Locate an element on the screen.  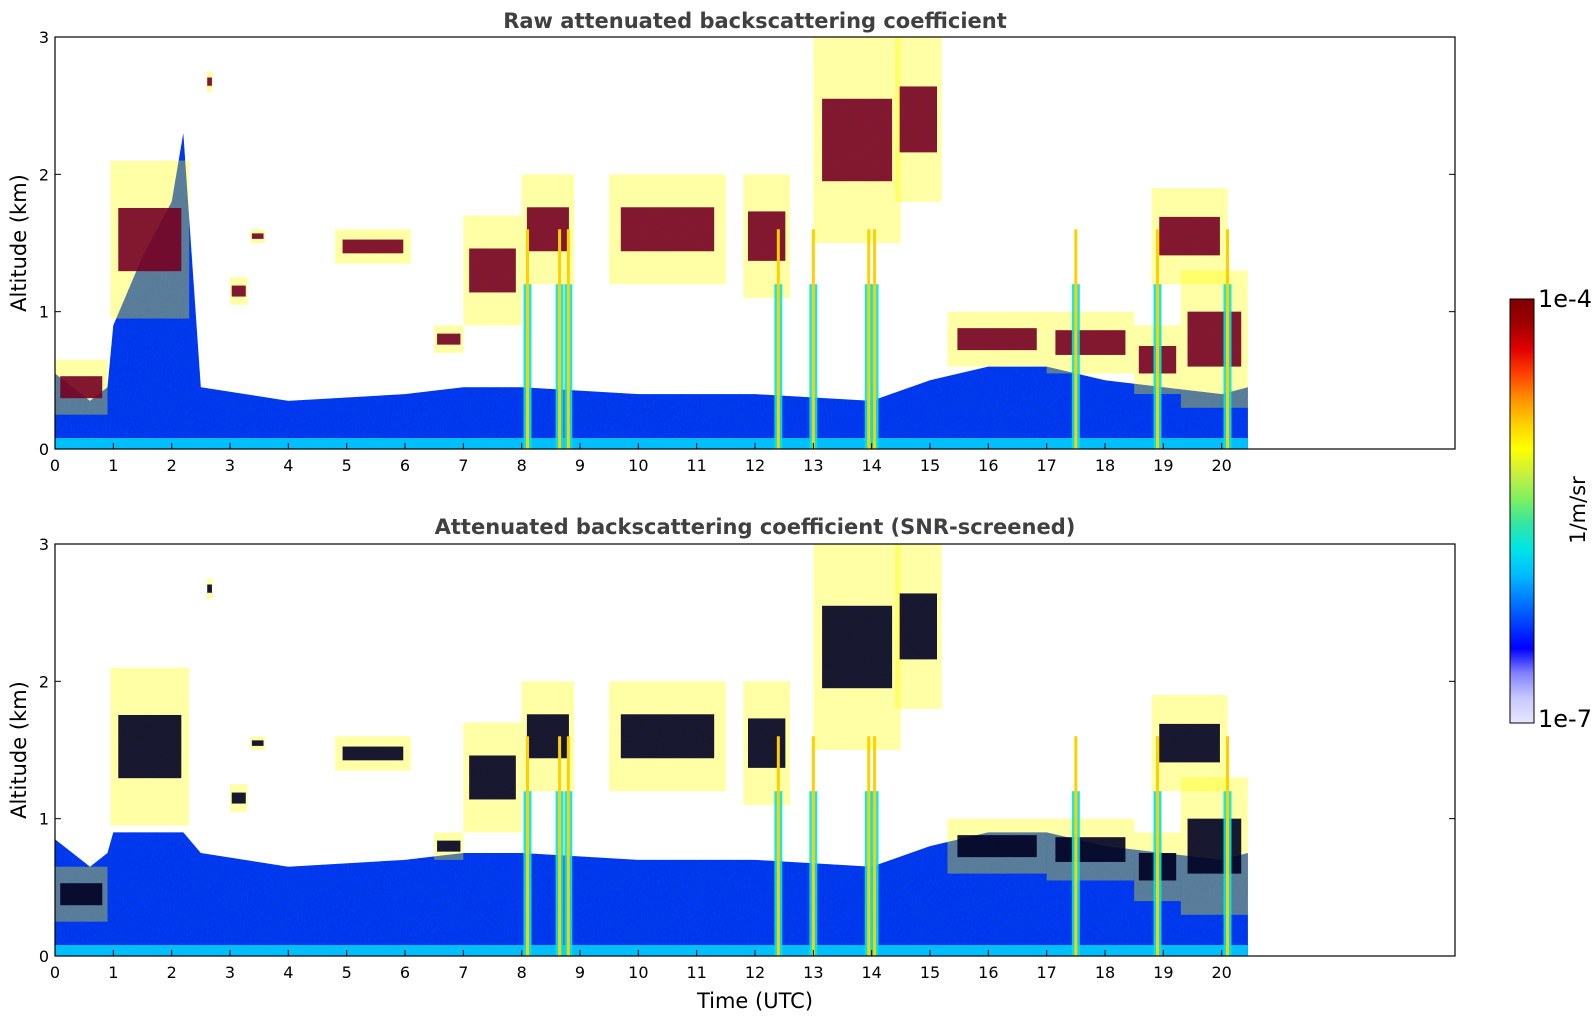
panel-raw-ylabel: Altitude (km) is located at coordinates (19, 243).